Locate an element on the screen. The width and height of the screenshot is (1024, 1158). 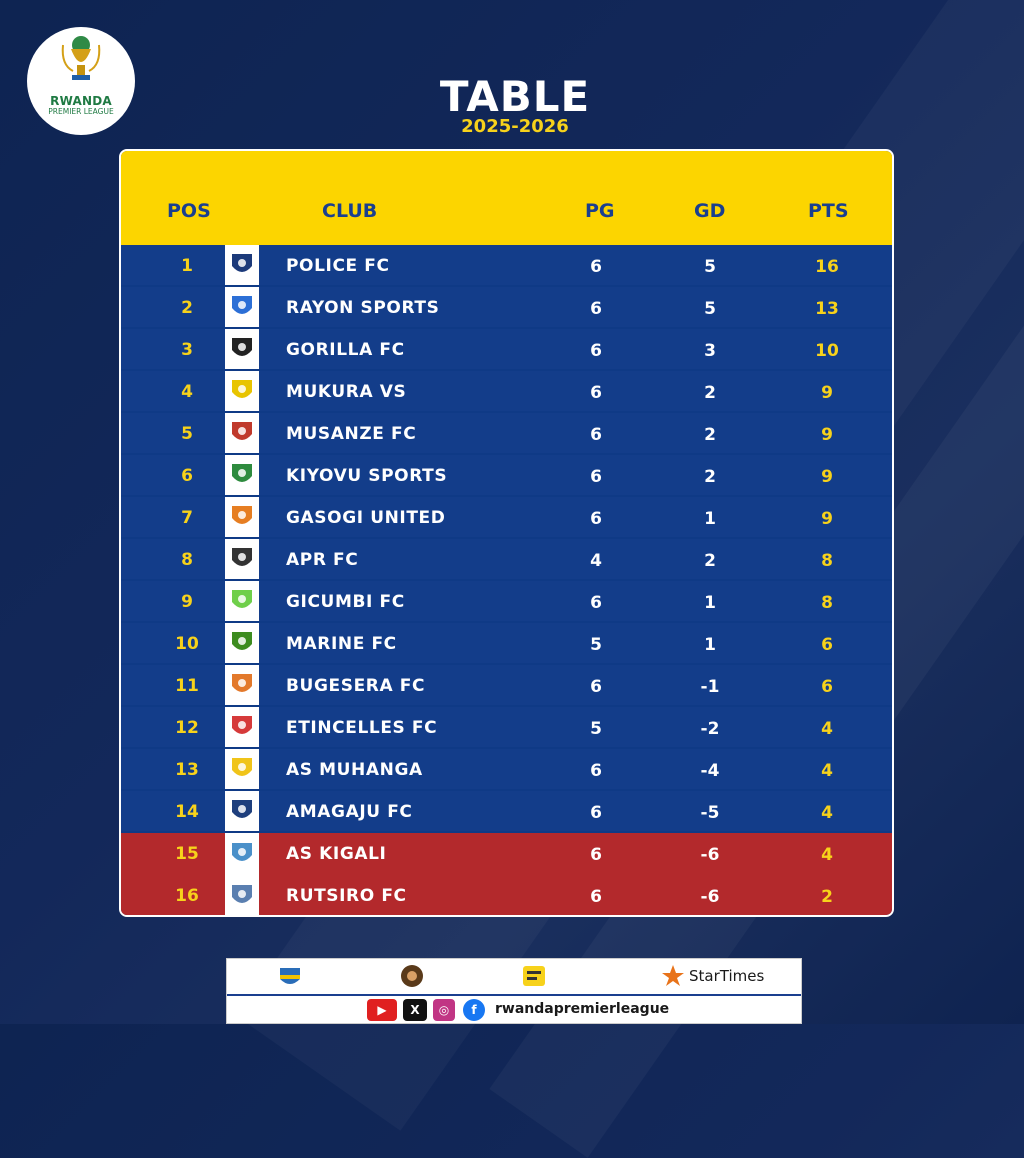
header-club: CLUB is located at coordinates (350, 211).